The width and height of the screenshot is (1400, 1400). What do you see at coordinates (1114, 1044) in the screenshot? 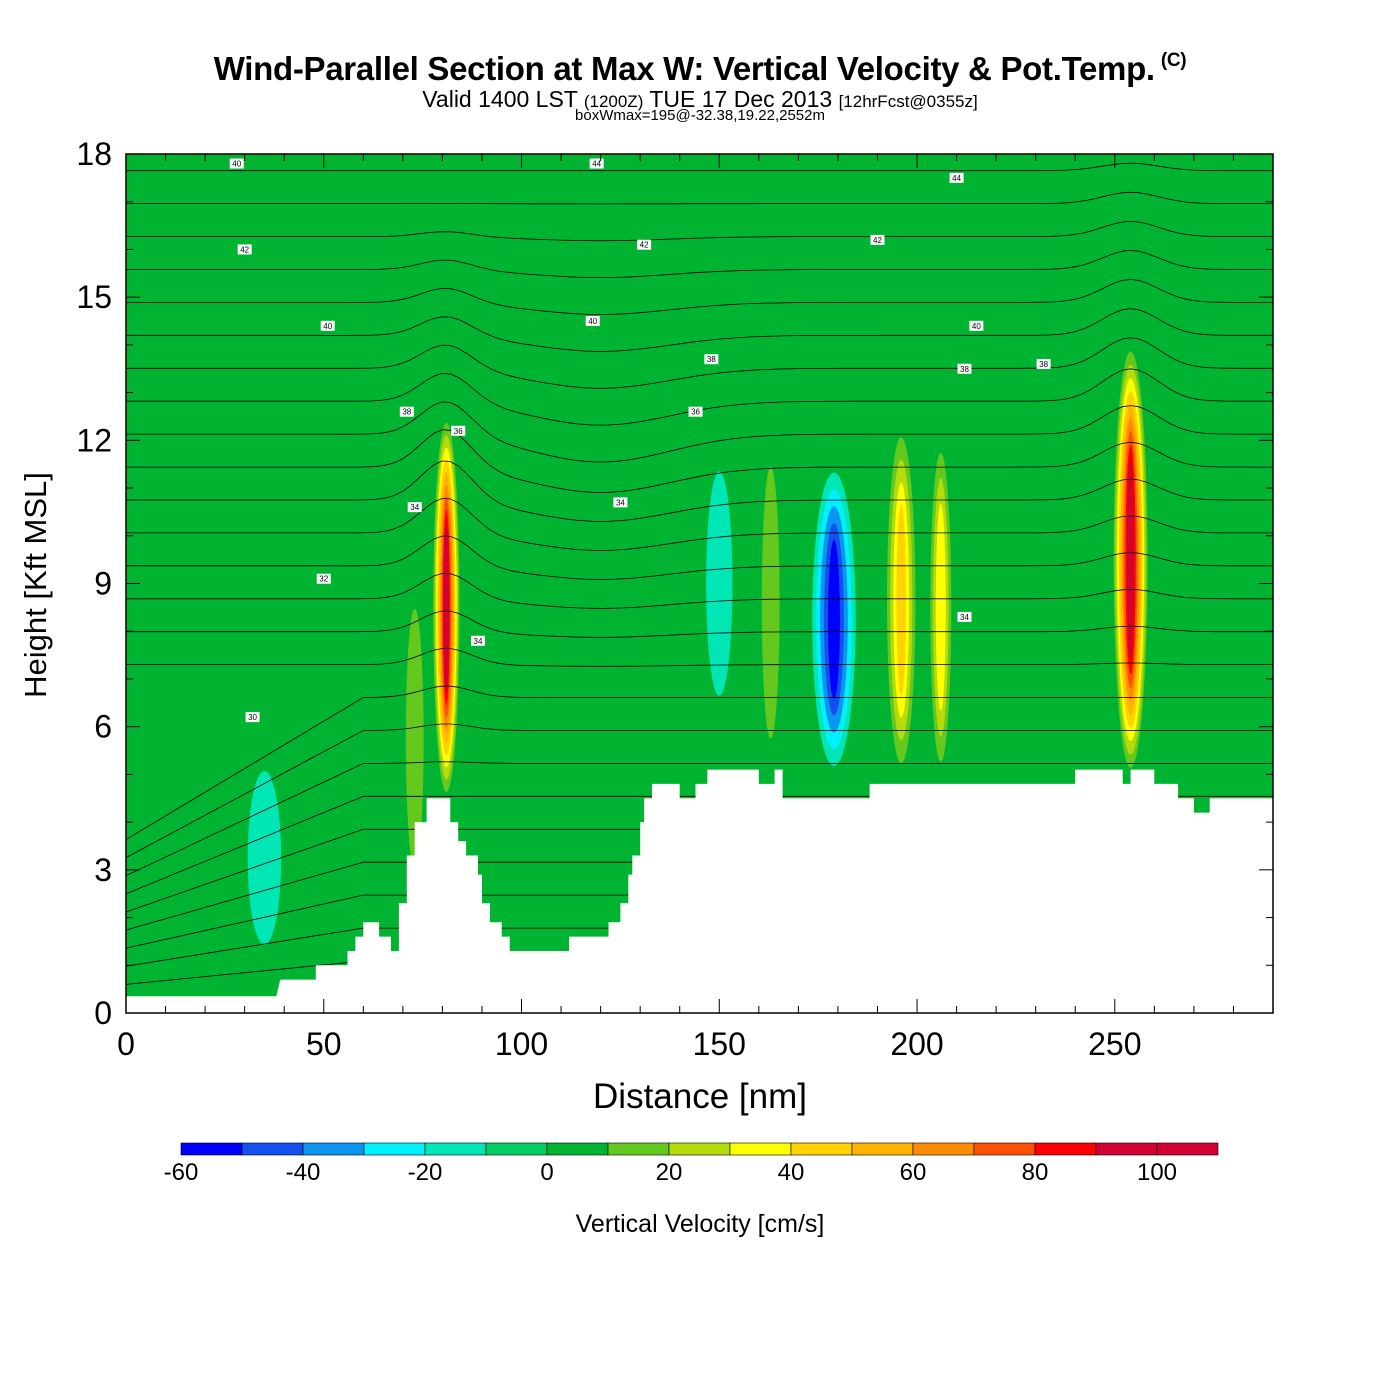
I see `x-tick-label: 250` at bounding box center [1114, 1044].